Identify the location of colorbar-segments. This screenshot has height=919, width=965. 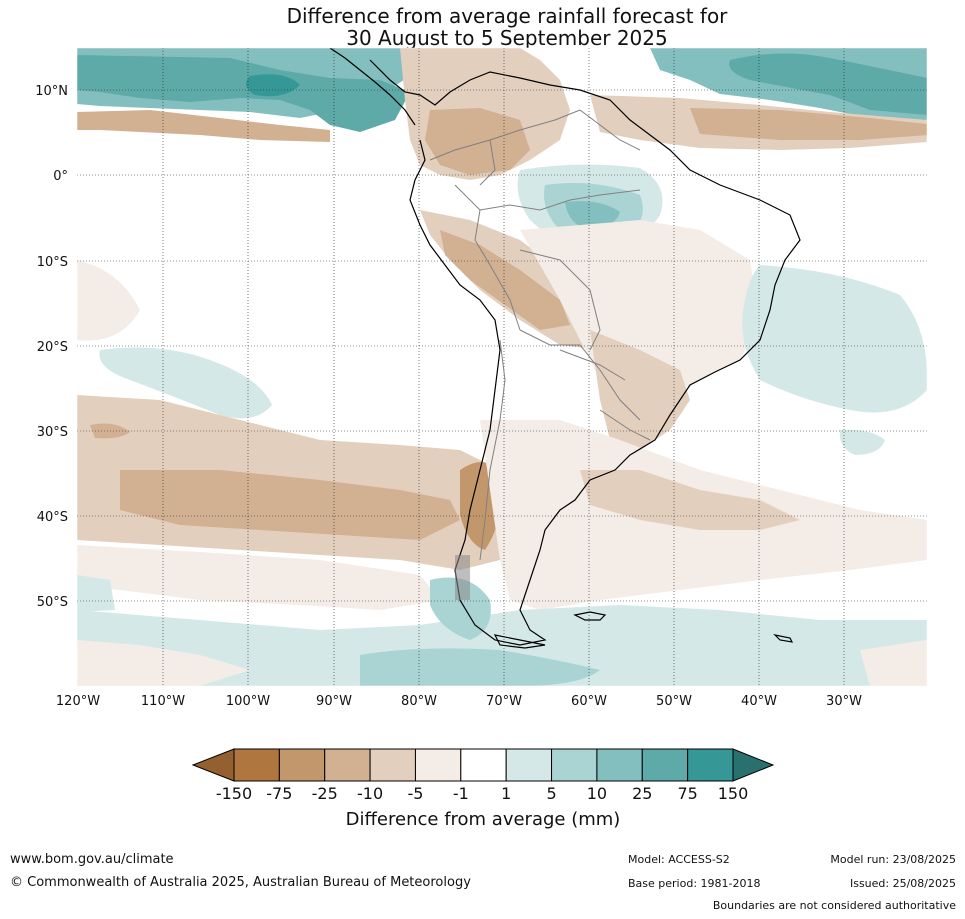
(483, 765).